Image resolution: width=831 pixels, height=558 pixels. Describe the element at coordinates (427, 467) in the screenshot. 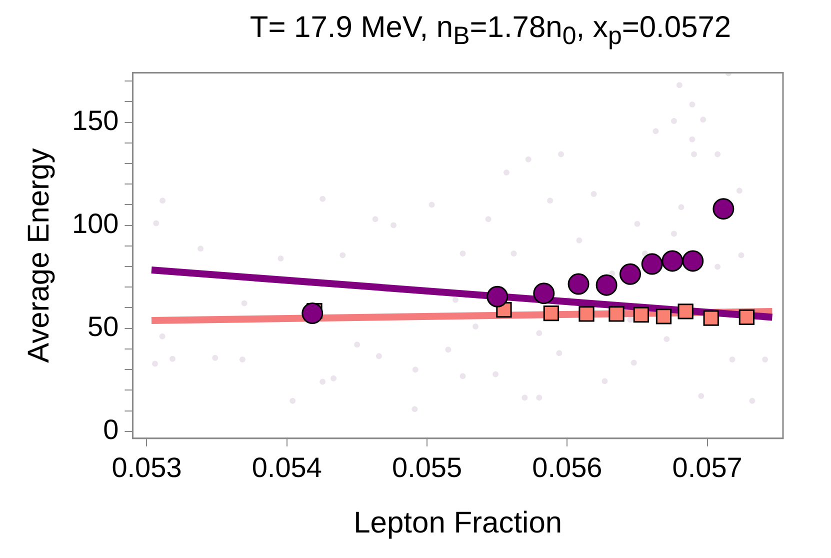

I see `x-tick-label: 0.055` at that location.